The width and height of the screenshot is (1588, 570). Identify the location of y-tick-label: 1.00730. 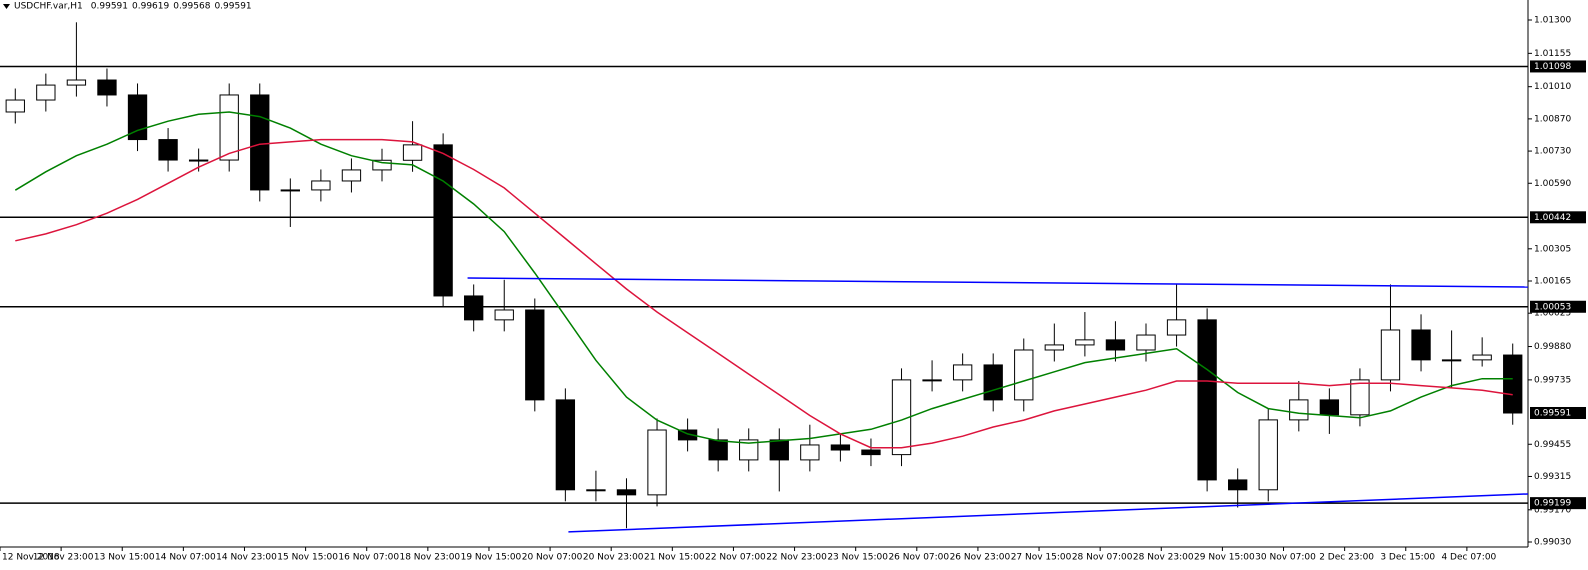
(1552, 152).